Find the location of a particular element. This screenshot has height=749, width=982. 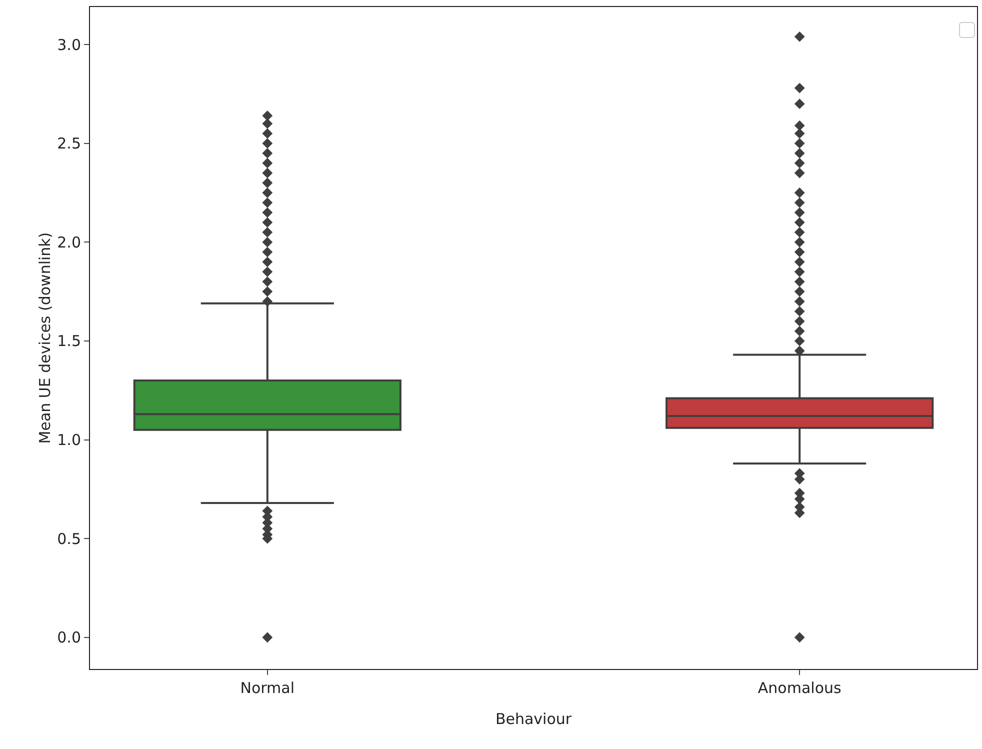

y-tick-label: 0.5 is located at coordinates (69, 539).